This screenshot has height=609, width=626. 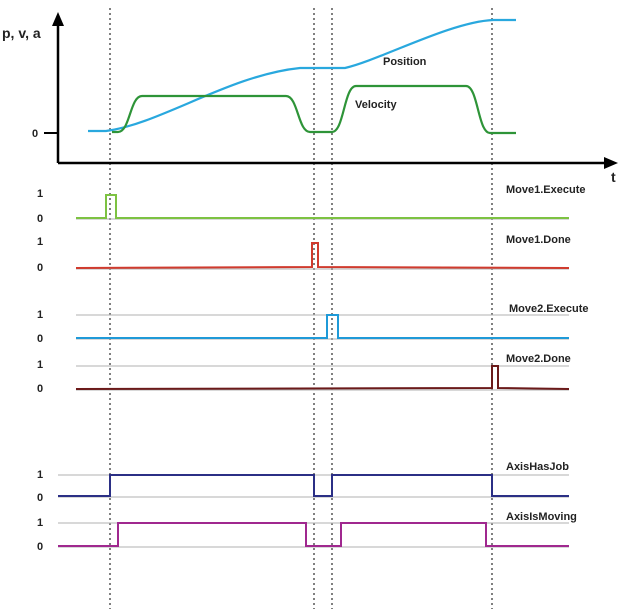 I want to click on signal-move2-execute: 1 0 Move2.Execute, so click(x=312, y=324).